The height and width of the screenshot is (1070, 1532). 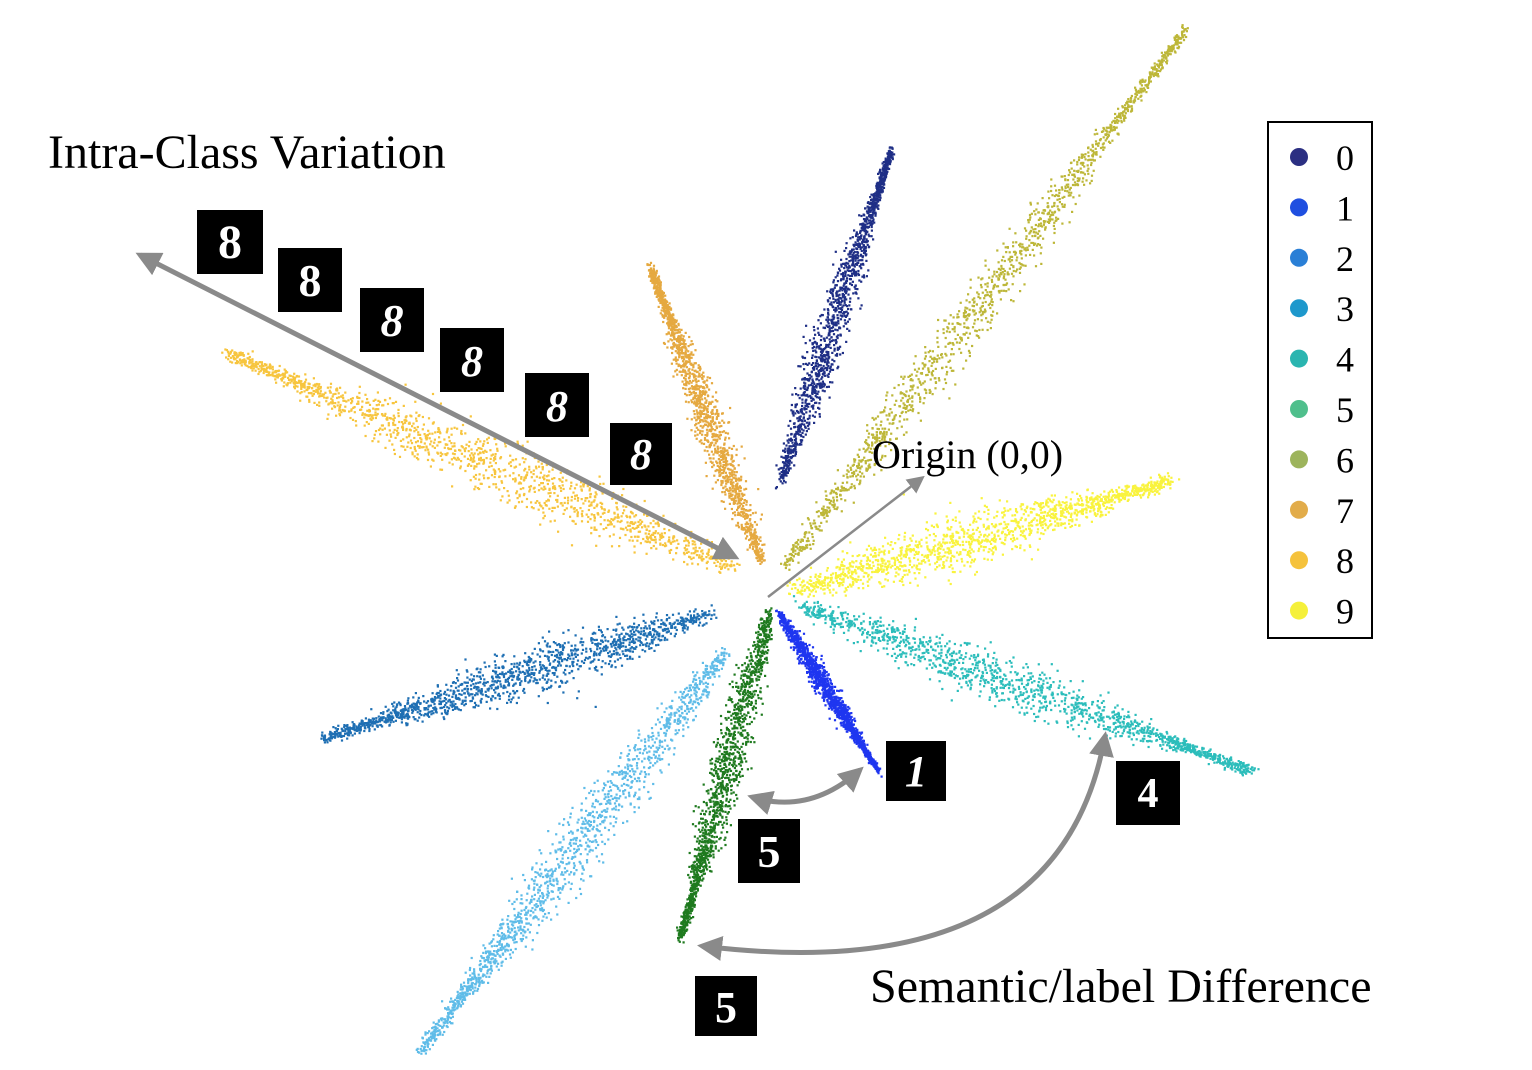 I want to click on difference-arrow-large, so click(x=905, y=846).